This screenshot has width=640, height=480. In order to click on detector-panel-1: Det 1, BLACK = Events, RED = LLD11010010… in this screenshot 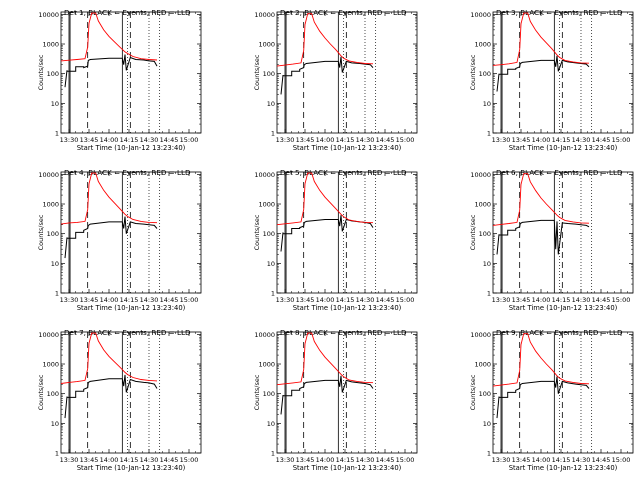, I will do `click(119, 80)`.